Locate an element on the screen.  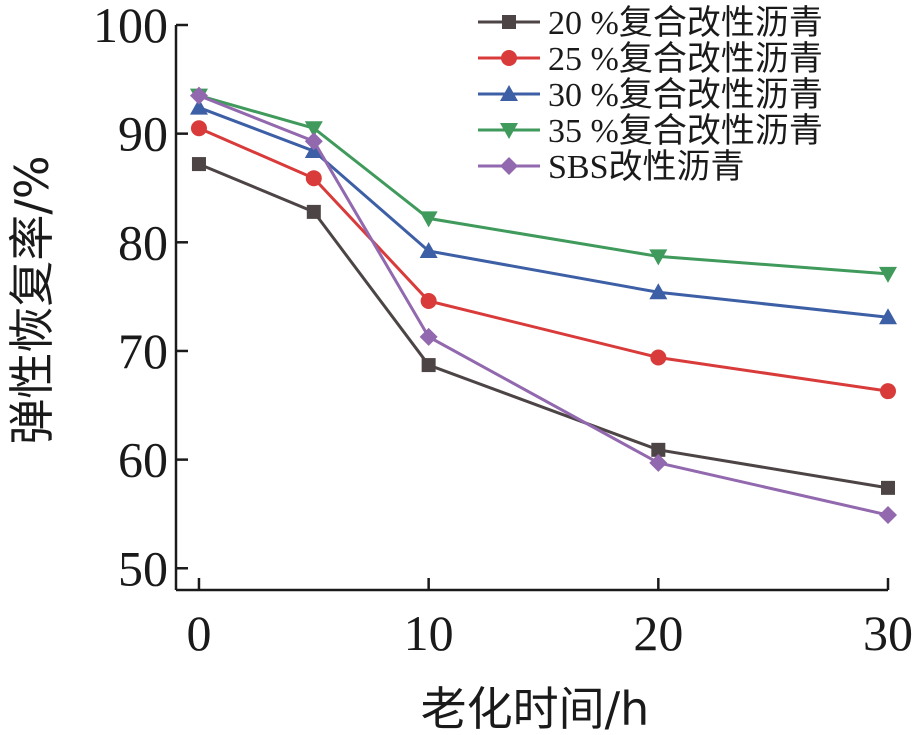
legend-entry-1: 20 %复合改性沥青 is located at coordinates (650, 23).